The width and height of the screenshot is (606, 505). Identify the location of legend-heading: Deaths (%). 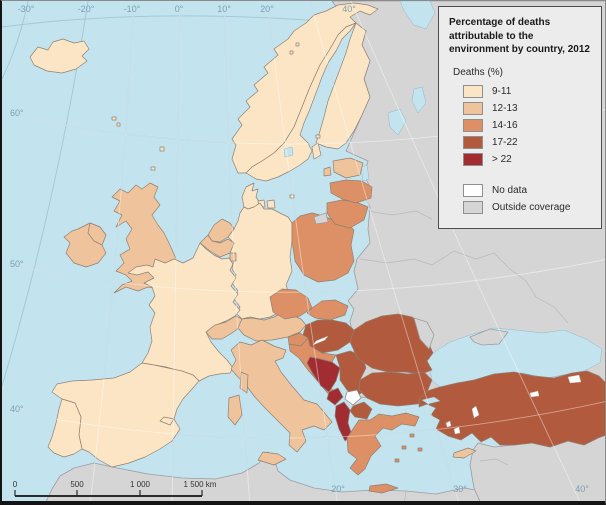
(478, 72).